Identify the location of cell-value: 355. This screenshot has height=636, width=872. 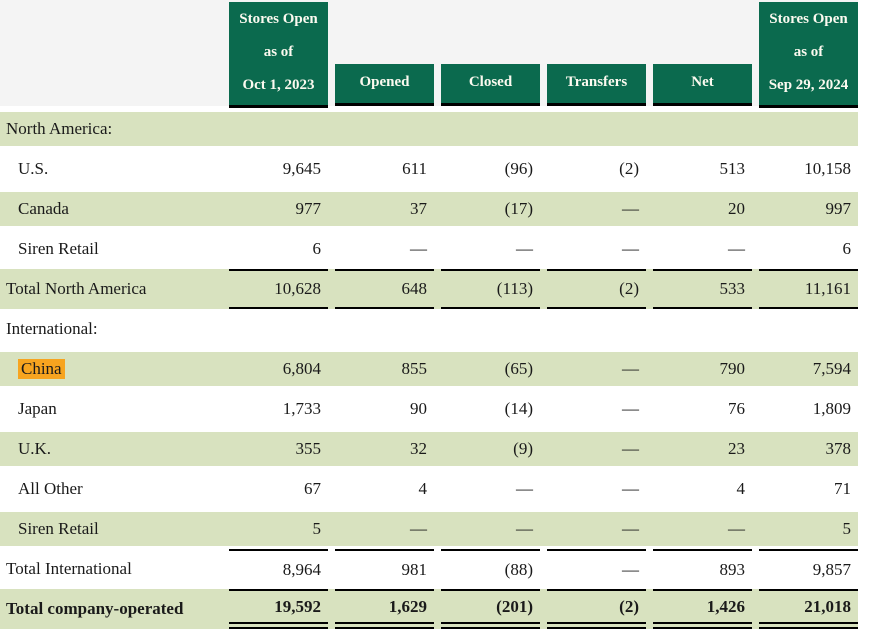
(308, 448).